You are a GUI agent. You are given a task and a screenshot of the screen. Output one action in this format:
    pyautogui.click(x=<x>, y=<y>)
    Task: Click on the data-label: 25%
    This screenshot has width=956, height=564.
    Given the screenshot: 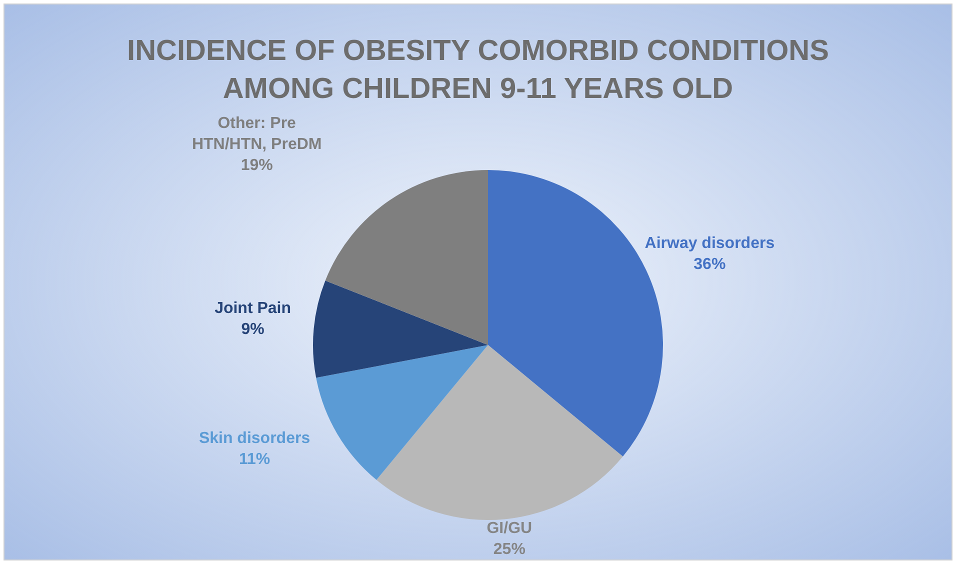 What is the action you would take?
    pyautogui.click(x=509, y=549)
    